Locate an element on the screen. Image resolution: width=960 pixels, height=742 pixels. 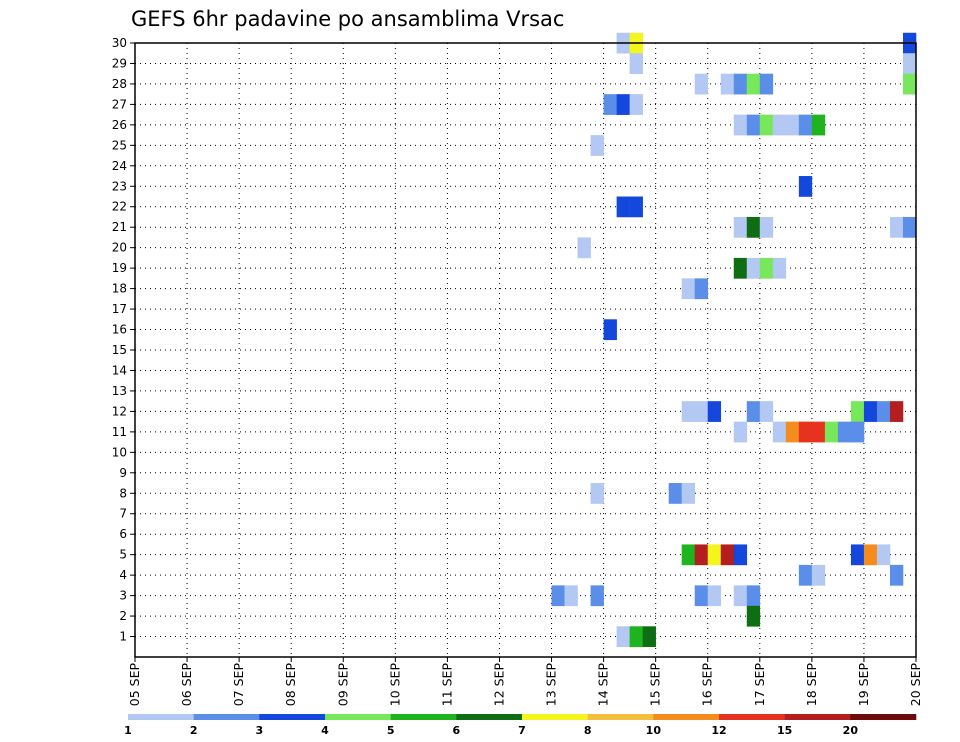
x-tick-label: 13 SEP is located at coordinates (551, 685).